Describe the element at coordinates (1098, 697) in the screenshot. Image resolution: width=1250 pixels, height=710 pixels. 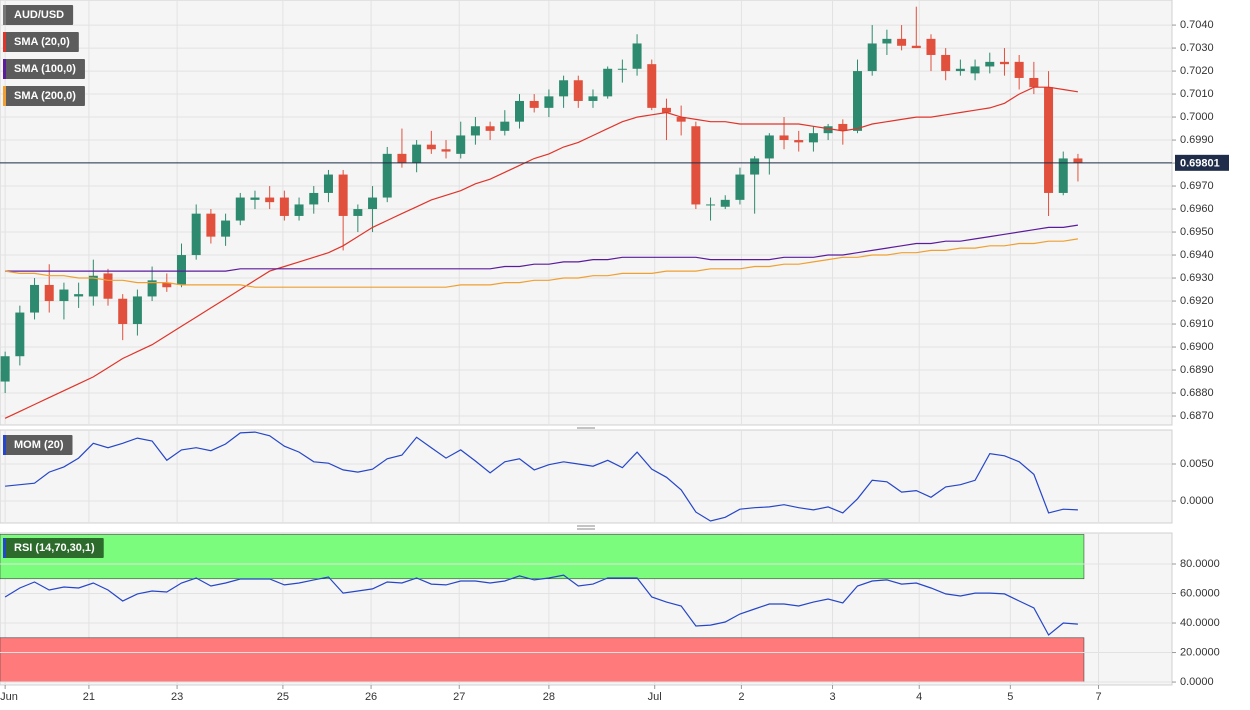
I see `x-tick-label: 7` at that location.